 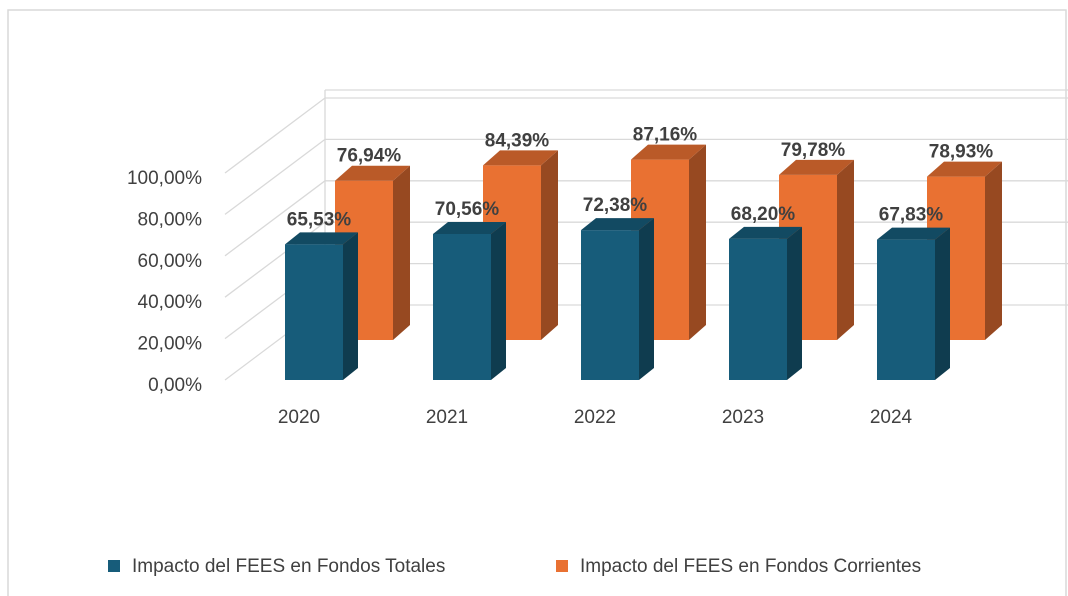 What do you see at coordinates (170, 302) in the screenshot?
I see `y-tick-label: 40,00%` at bounding box center [170, 302].